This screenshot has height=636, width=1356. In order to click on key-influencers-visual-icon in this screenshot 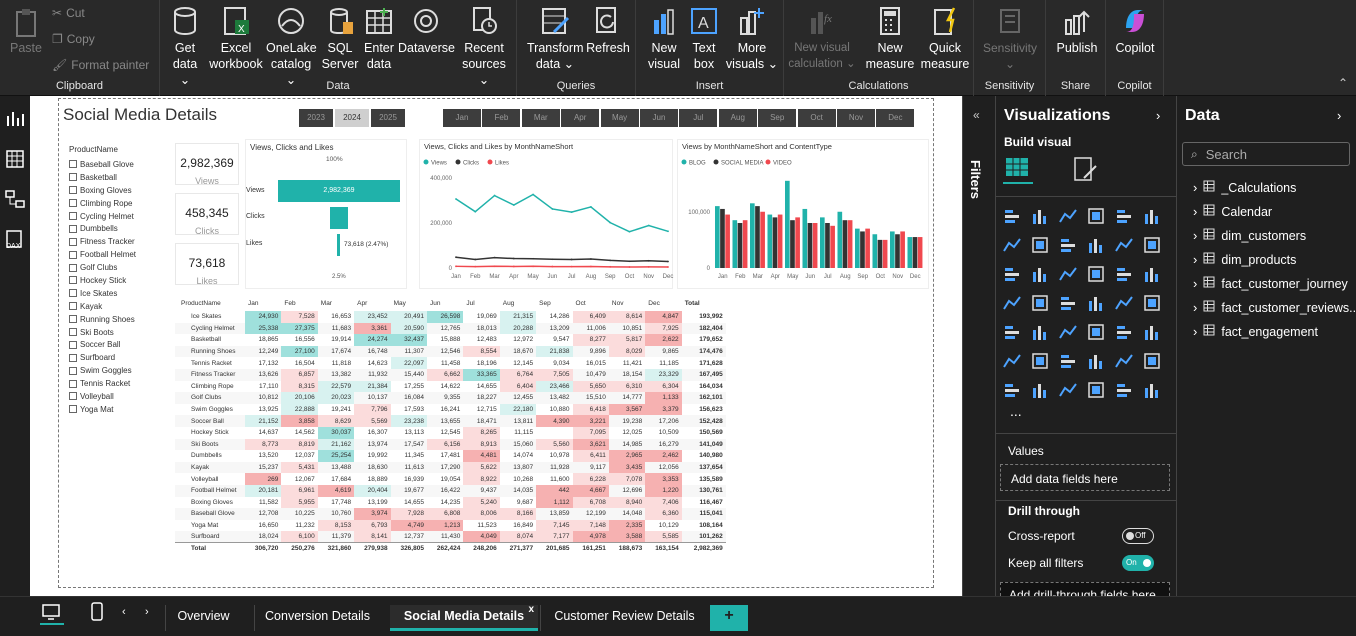, I will do `click(1040, 361)`.